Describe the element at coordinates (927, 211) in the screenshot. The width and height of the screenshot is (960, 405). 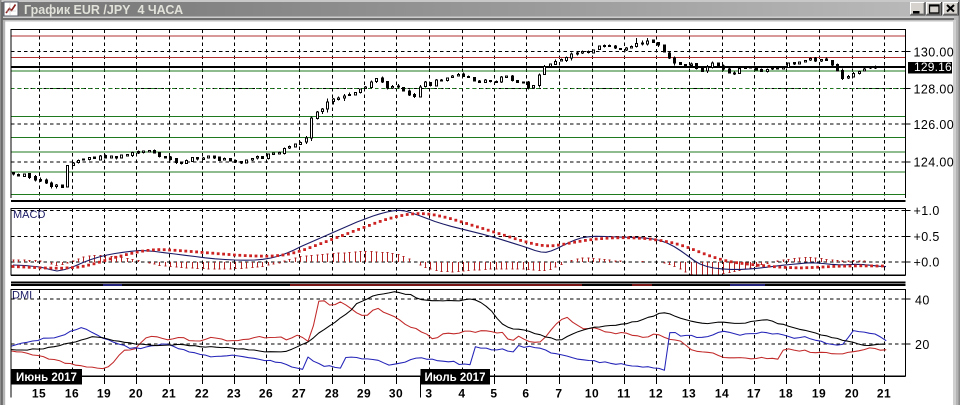
I see `svg-text: +1.0` at that location.